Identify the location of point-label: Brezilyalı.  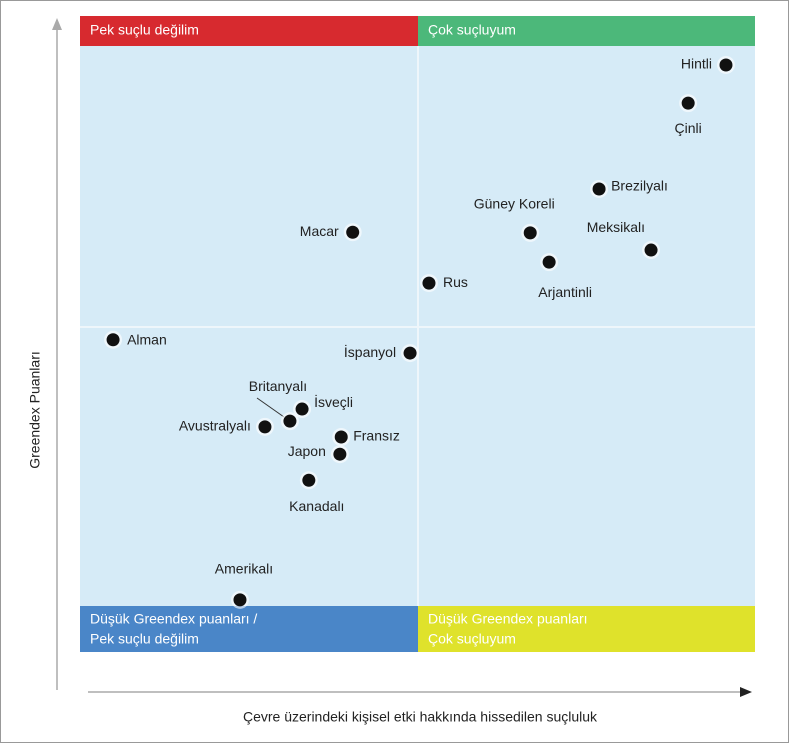
(639, 186).